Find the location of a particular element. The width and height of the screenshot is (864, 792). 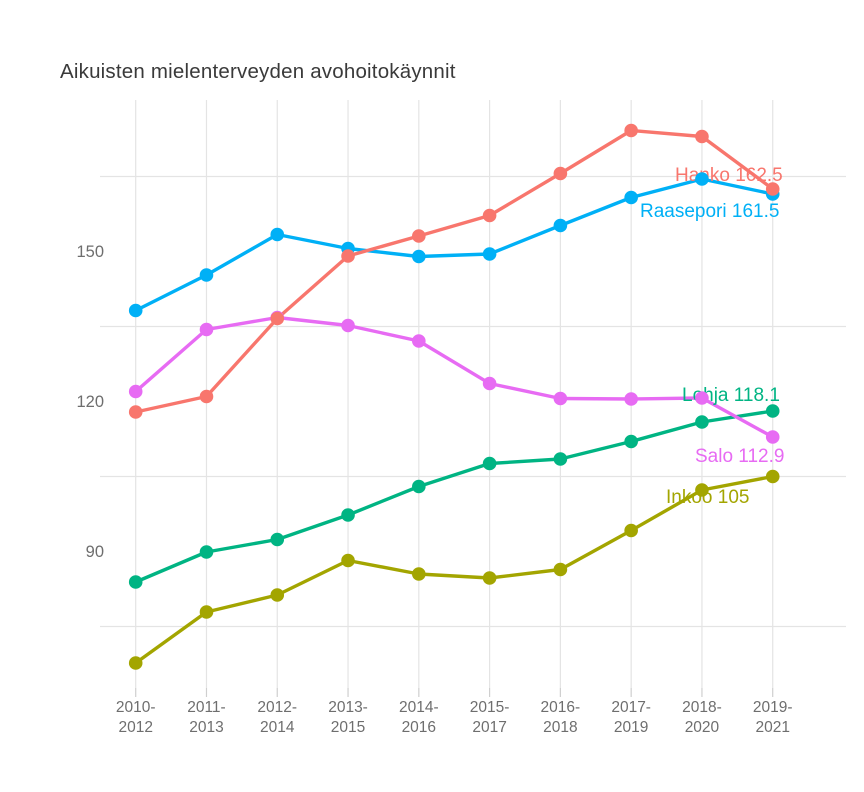

x-tick-label: 2013-2015 is located at coordinates (348, 717).